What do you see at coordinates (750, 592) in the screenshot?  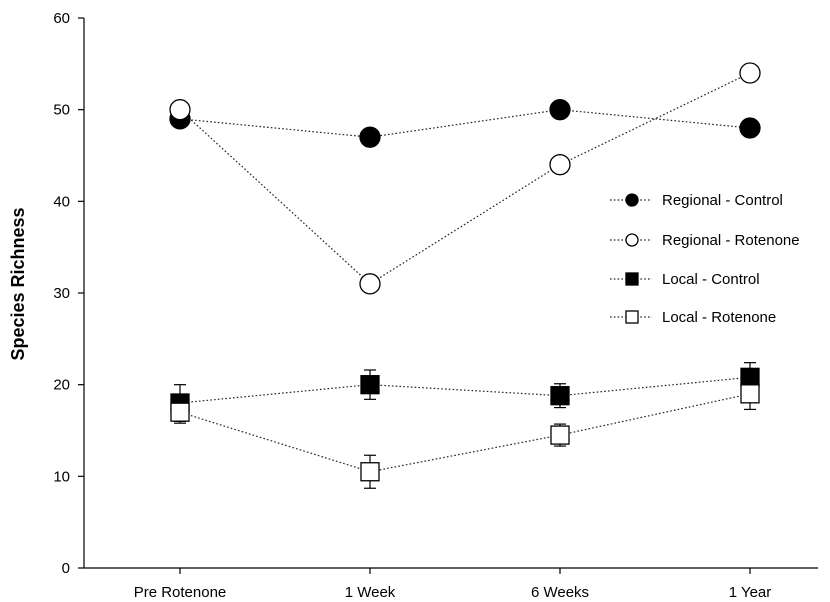 I see `x-tick-label: 1 Year` at bounding box center [750, 592].